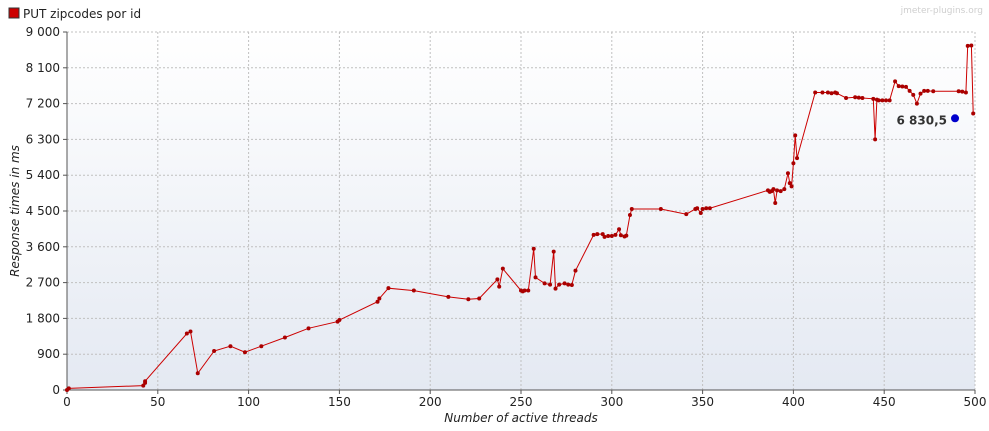 The height and width of the screenshot is (431, 989). Describe the element at coordinates (56, 390) in the screenshot. I see `y-tick-label: 0` at that location.